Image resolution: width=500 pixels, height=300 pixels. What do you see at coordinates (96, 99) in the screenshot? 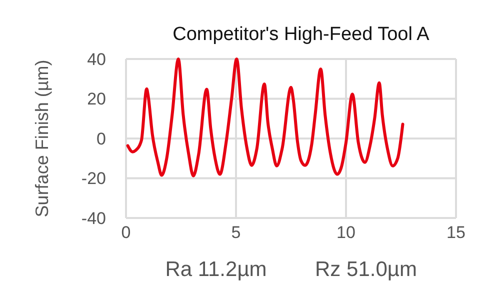
I see `y-tick-label: 20` at bounding box center [96, 99].